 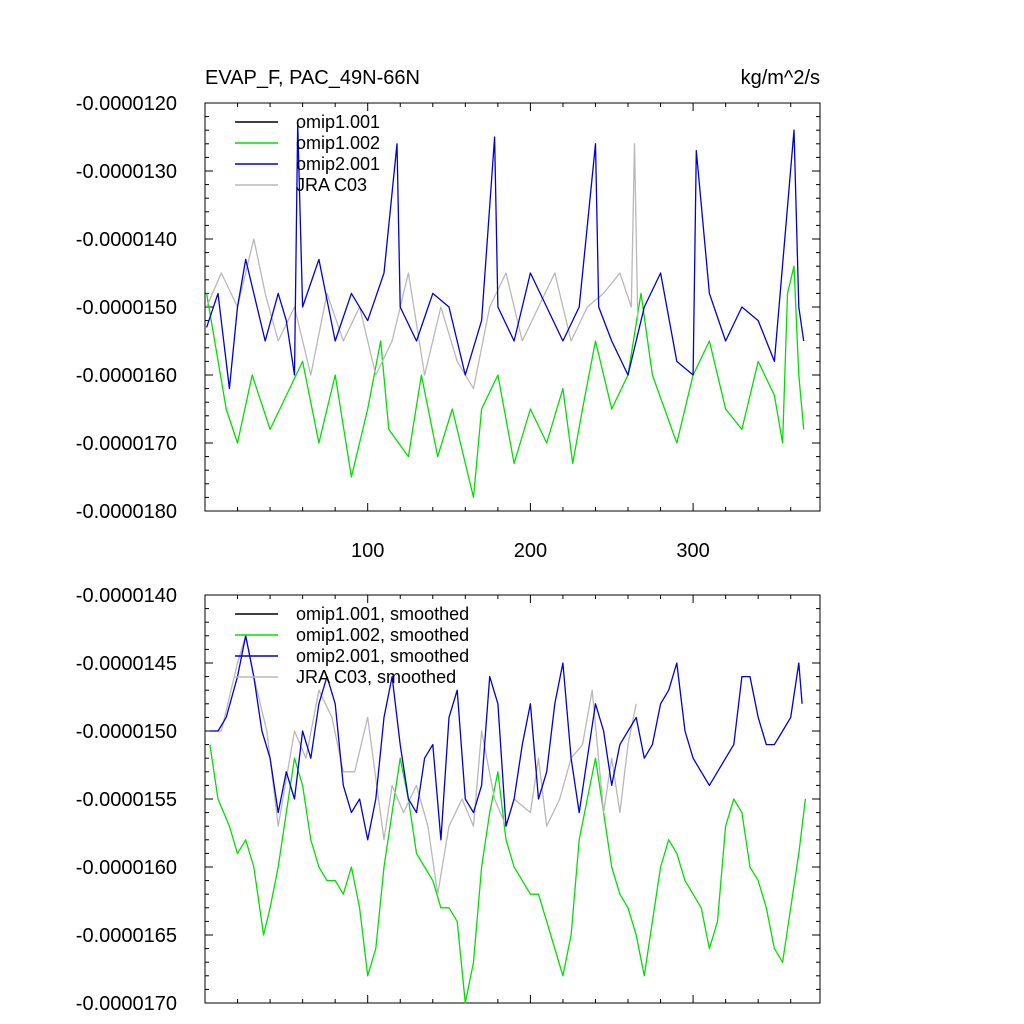 I want to click on top-y-tick-label: -0.0000160, so click(x=126, y=376).